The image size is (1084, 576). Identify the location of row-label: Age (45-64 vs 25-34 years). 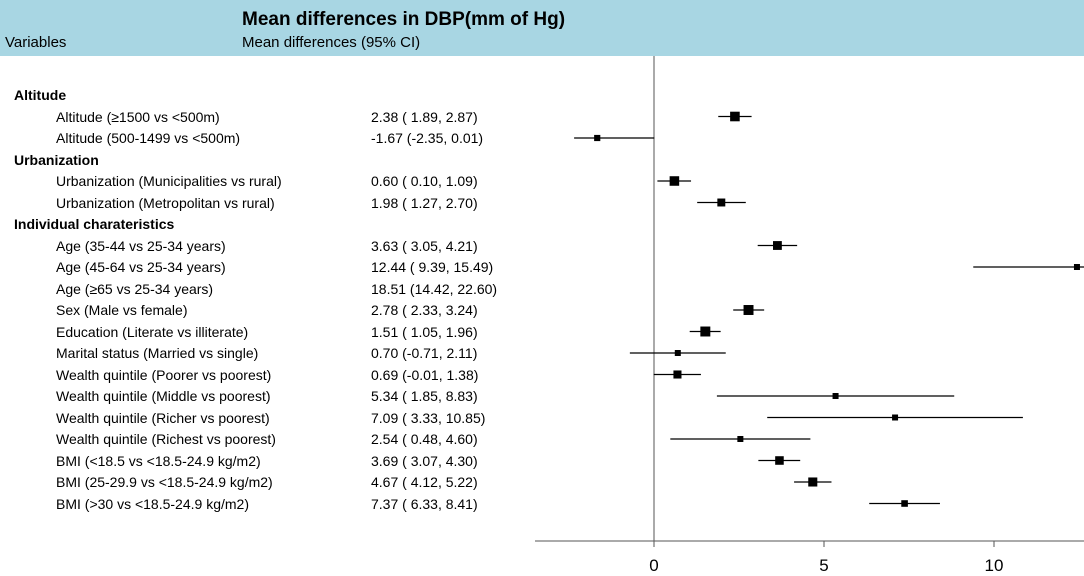
(141, 267).